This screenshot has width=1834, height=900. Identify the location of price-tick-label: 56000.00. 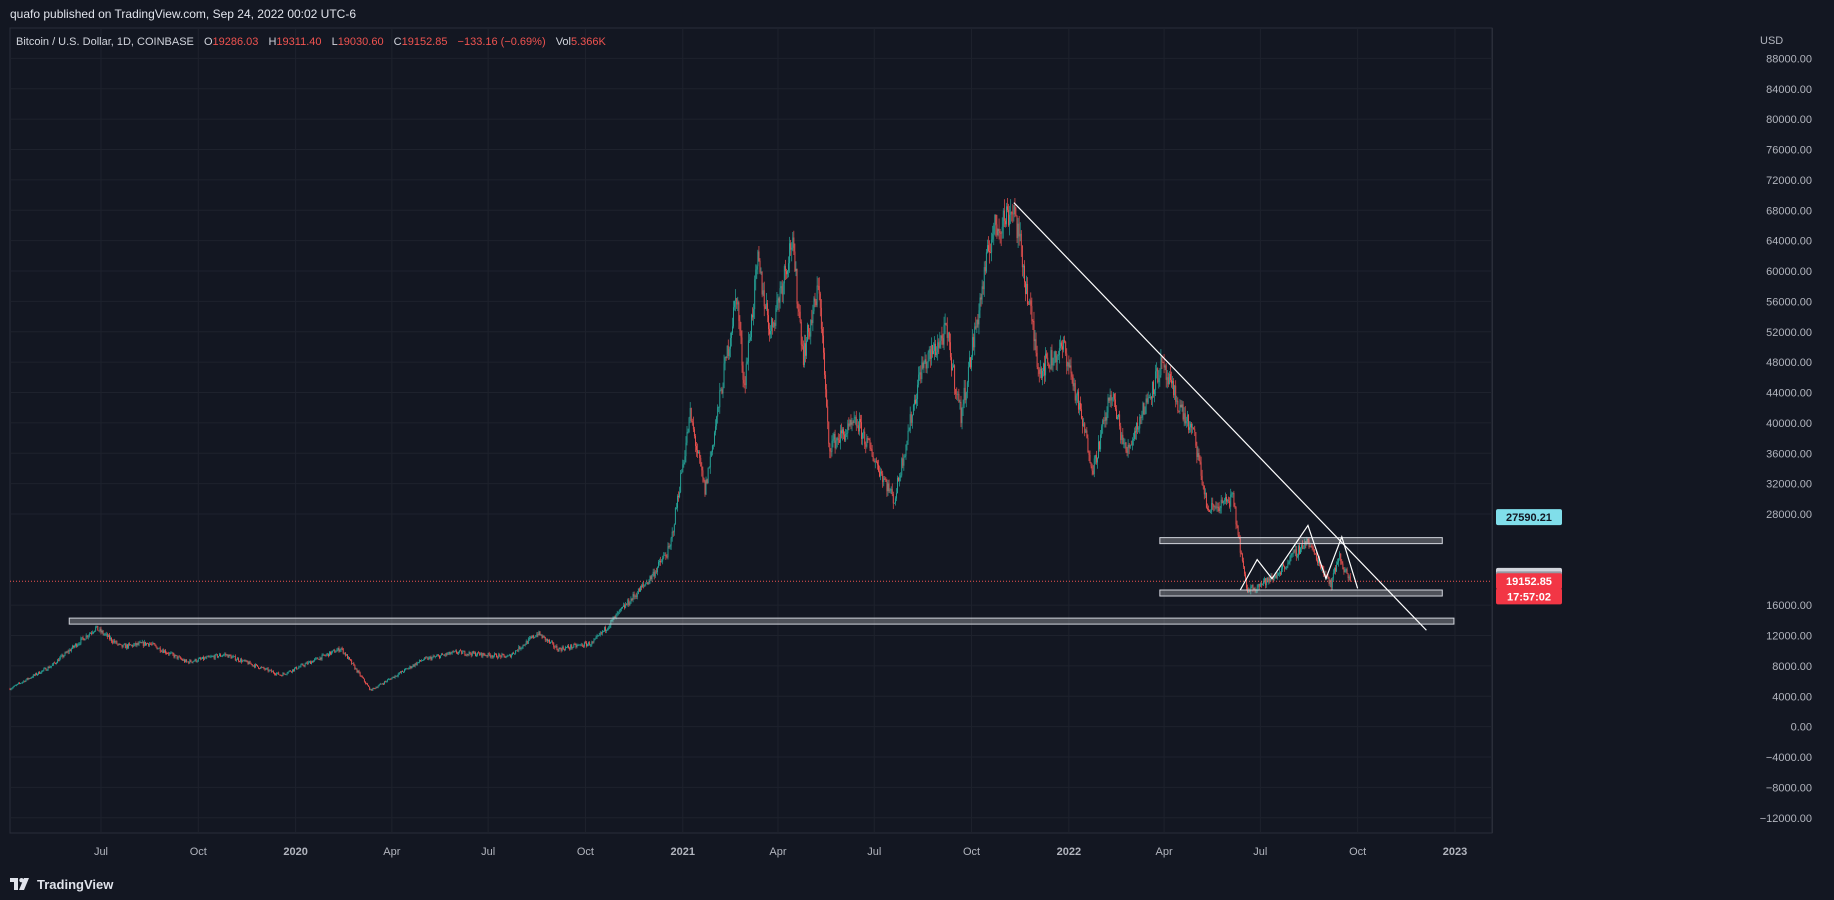
(1789, 302).